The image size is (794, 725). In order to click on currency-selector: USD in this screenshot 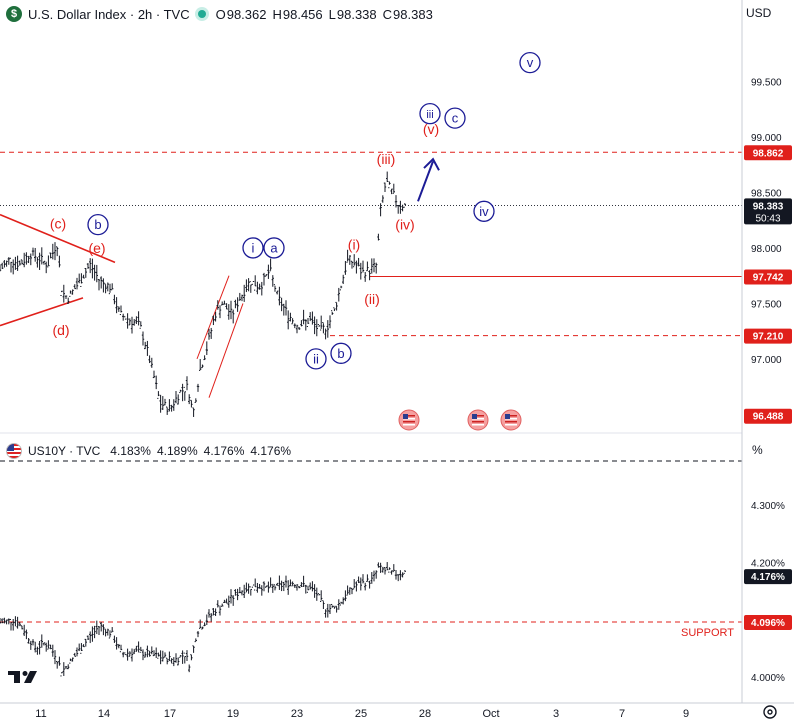, I will do `click(759, 13)`.